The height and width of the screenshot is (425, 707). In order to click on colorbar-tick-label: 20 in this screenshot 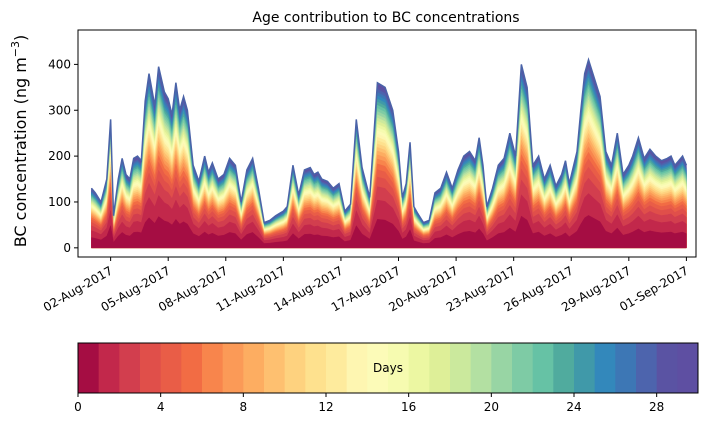, I will do `click(491, 407)`.